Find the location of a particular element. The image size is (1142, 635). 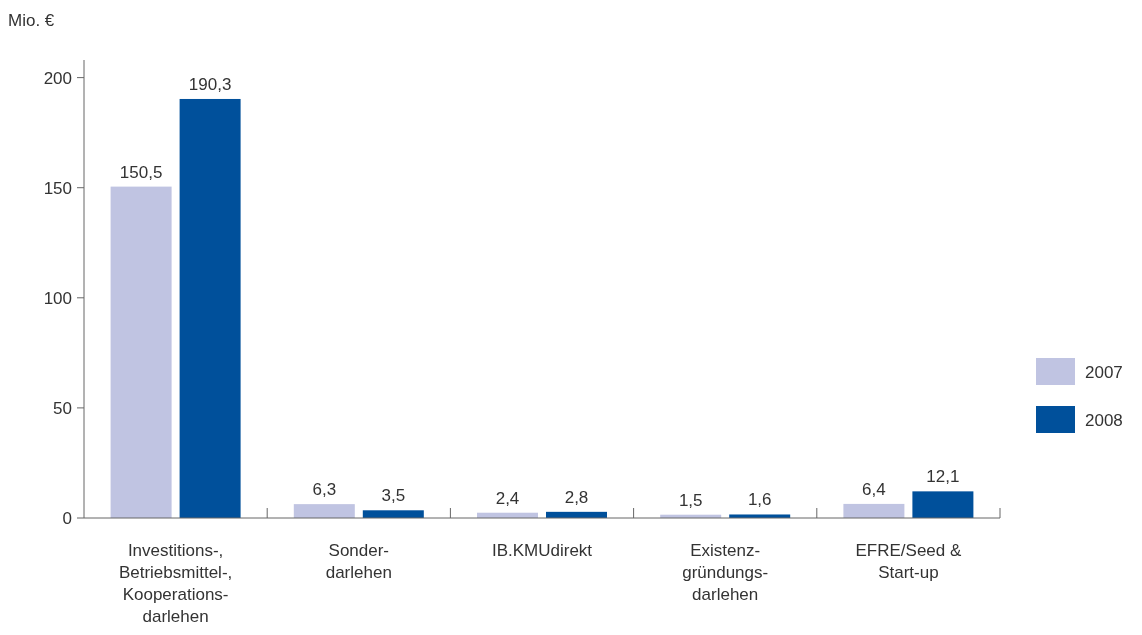

y-axis-title: Mio. € is located at coordinates (31, 20).